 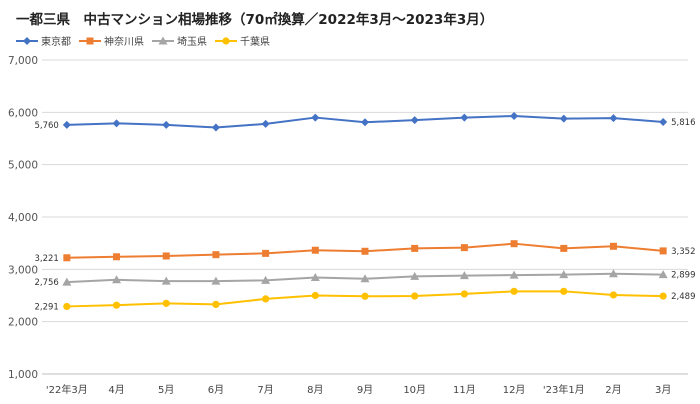 What do you see at coordinates (255, 20) in the screenshot?
I see `chart-title: 一都三県 中古マンション相場推移（70㎡換算／2022年3月～2023年3月）` at bounding box center [255, 20].